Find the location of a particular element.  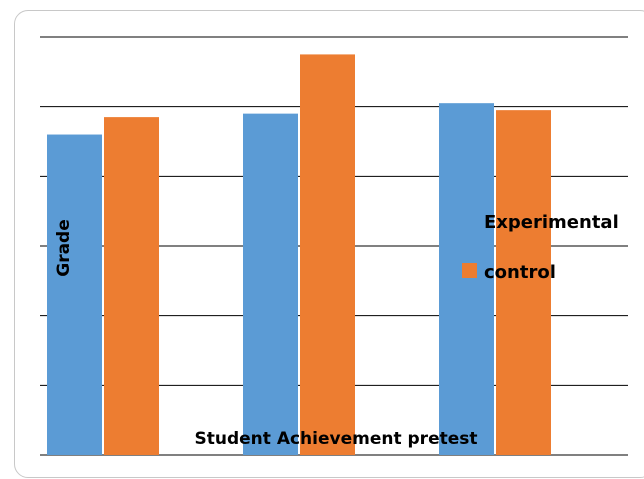

legend-label-experimental: Experimental is located at coordinates (551, 222).